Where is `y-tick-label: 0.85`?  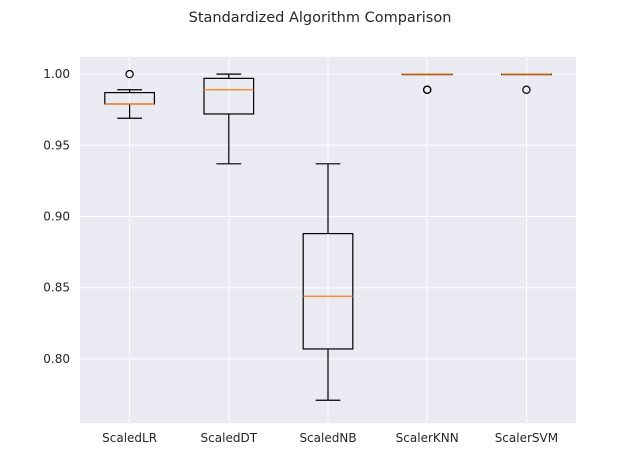 y-tick-label: 0.85 is located at coordinates (56, 288).